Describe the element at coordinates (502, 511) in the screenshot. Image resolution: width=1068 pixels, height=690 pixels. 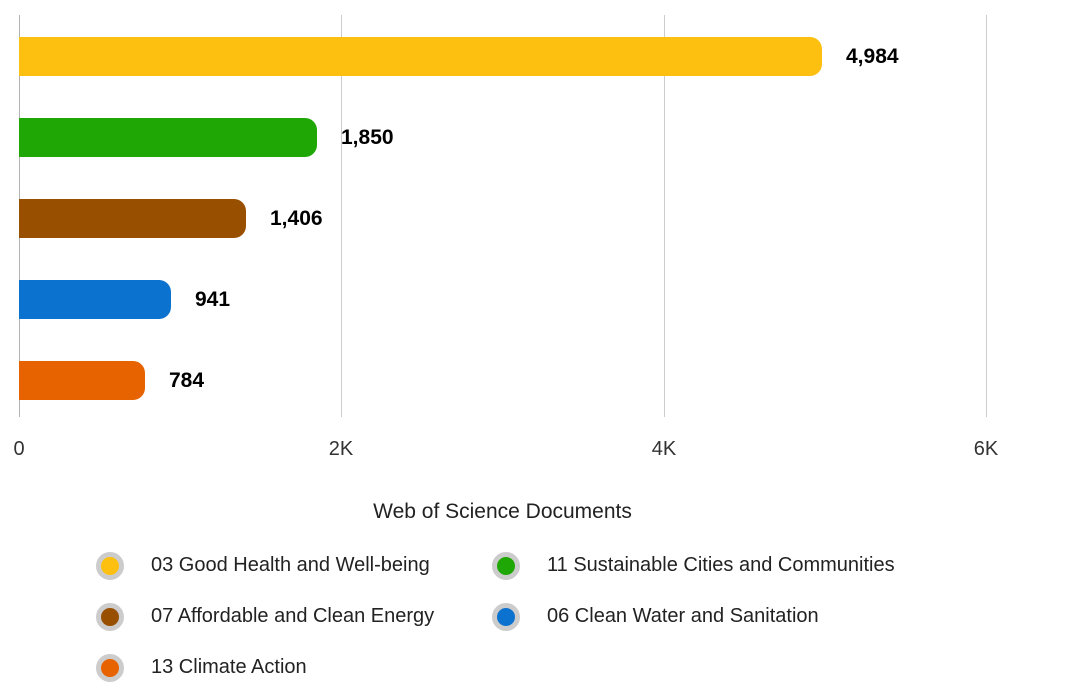
I see `x-axis-title: Web of Science Documents` at that location.